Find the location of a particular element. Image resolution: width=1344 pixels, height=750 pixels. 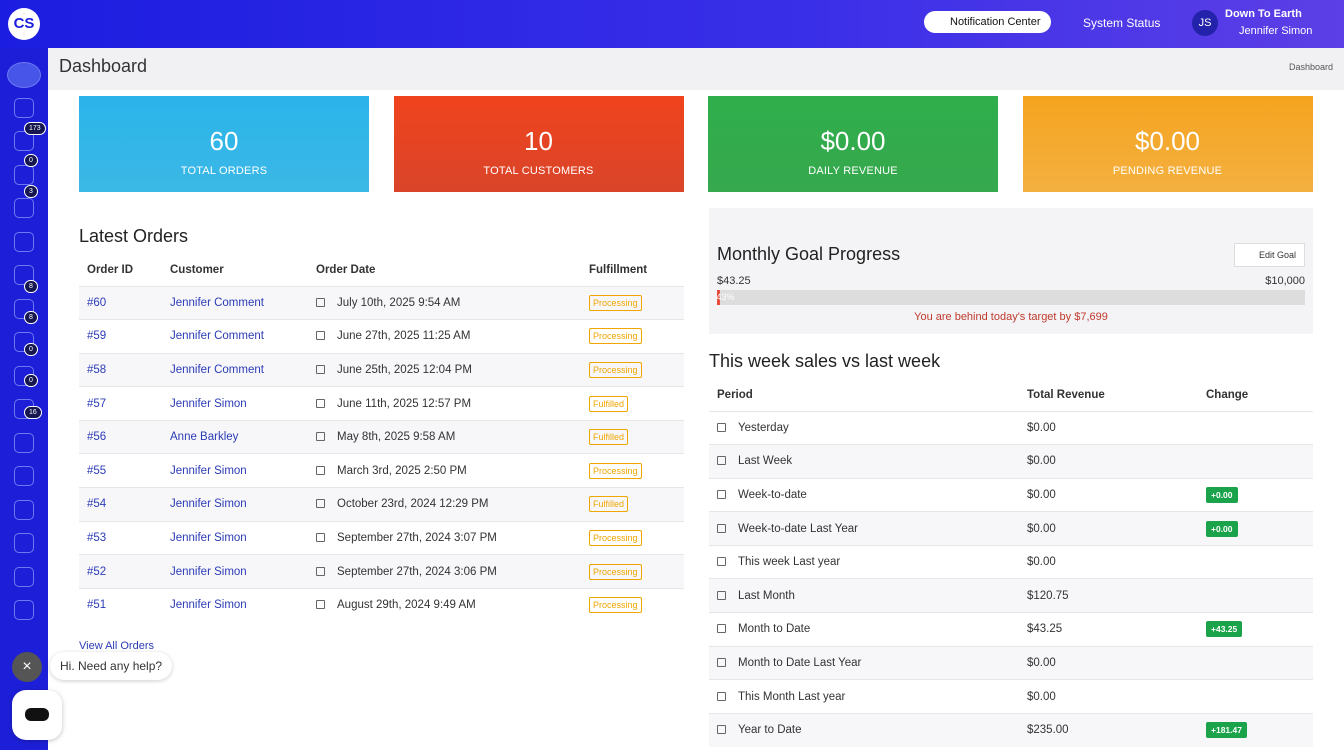

cell: +0.00 is located at coordinates (1255, 494).